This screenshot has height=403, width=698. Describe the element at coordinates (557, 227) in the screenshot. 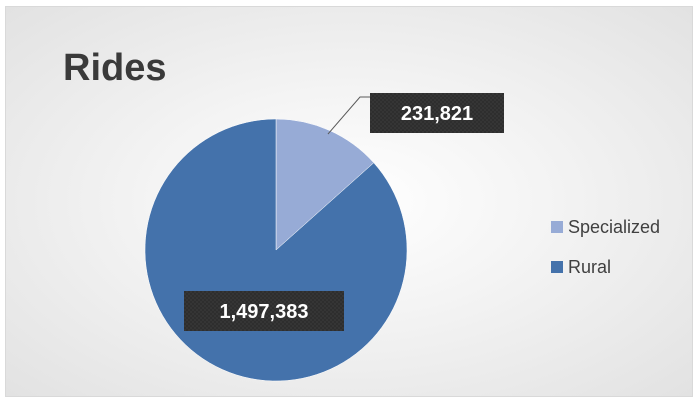

I see `legend-swatch-specialized` at that location.